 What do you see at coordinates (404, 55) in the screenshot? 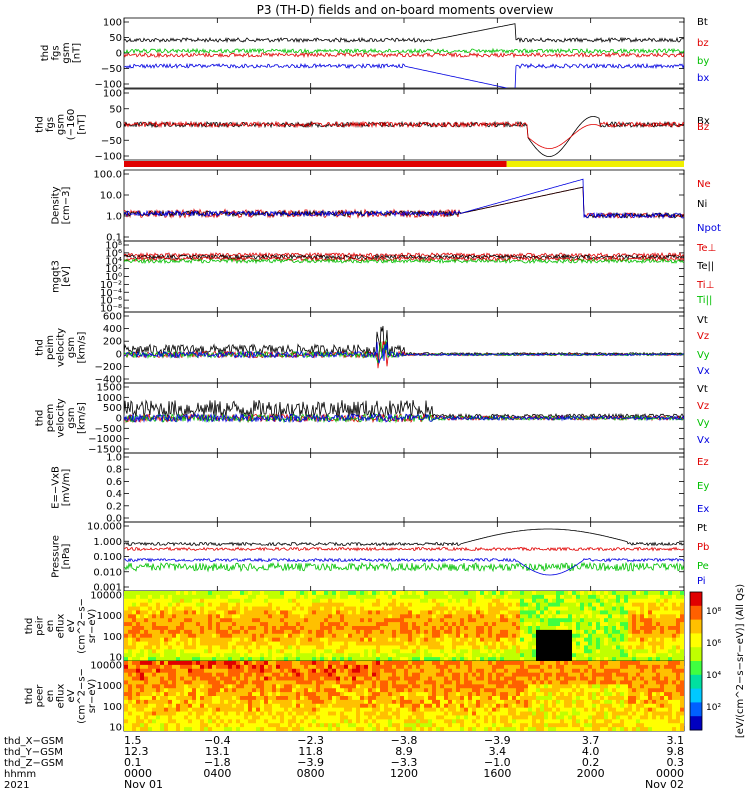
I see `data-layer` at bounding box center [404, 55].